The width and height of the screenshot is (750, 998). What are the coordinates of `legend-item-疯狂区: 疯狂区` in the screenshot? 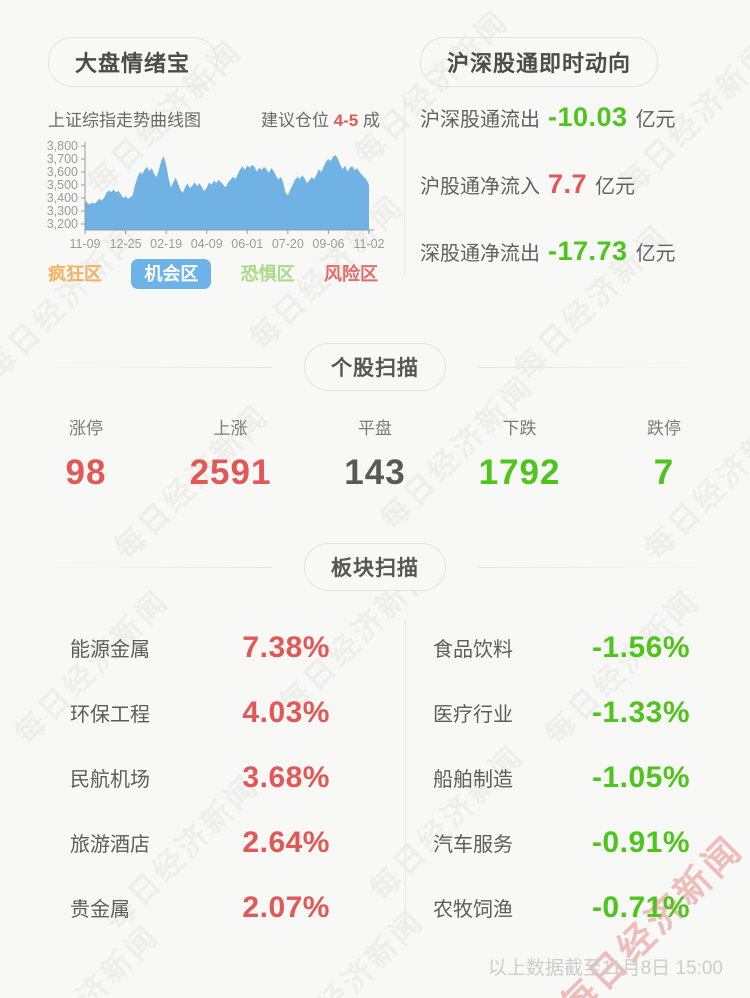 It's located at (75, 274).